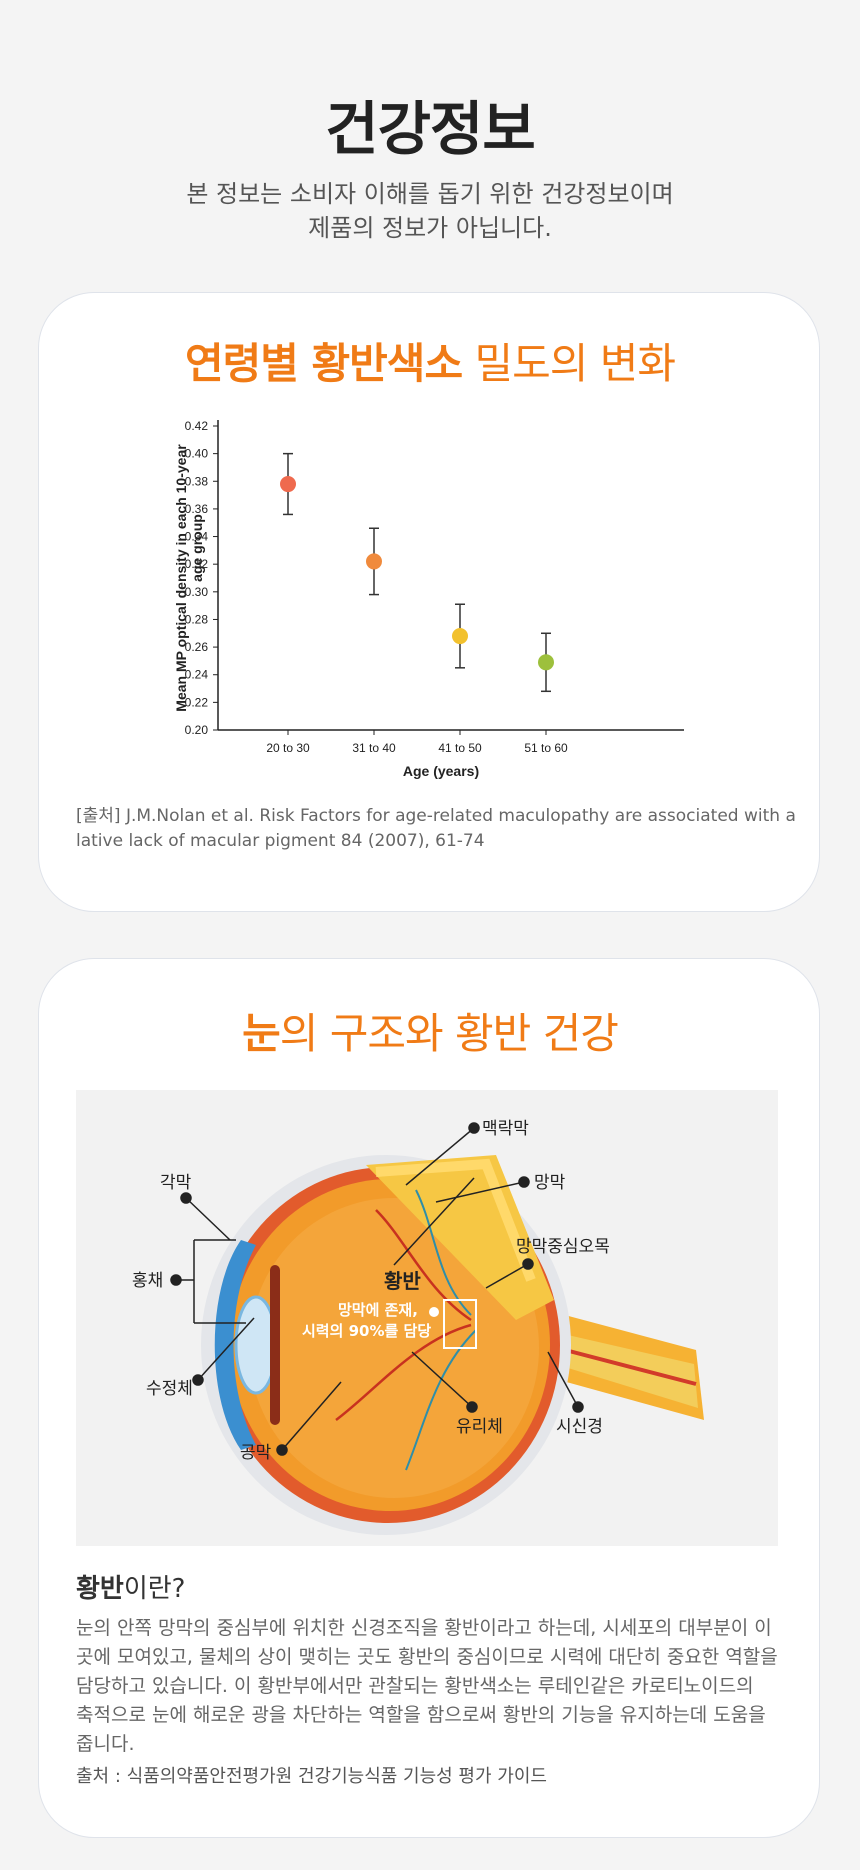 Image resolution: width=860 pixels, height=1870 pixels. What do you see at coordinates (579, 1427) in the screenshot?
I see `label-optic-nerve: 시신경` at bounding box center [579, 1427].